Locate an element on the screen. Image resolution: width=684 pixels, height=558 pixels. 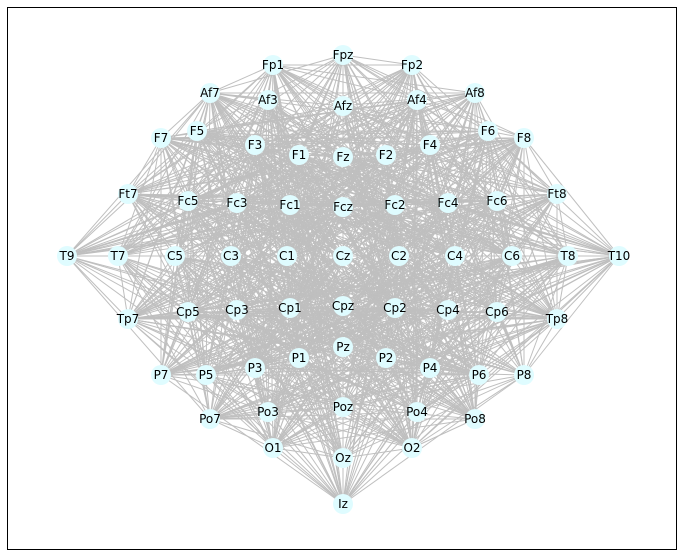
node-fp2: Fp2 is located at coordinates (412, 65).